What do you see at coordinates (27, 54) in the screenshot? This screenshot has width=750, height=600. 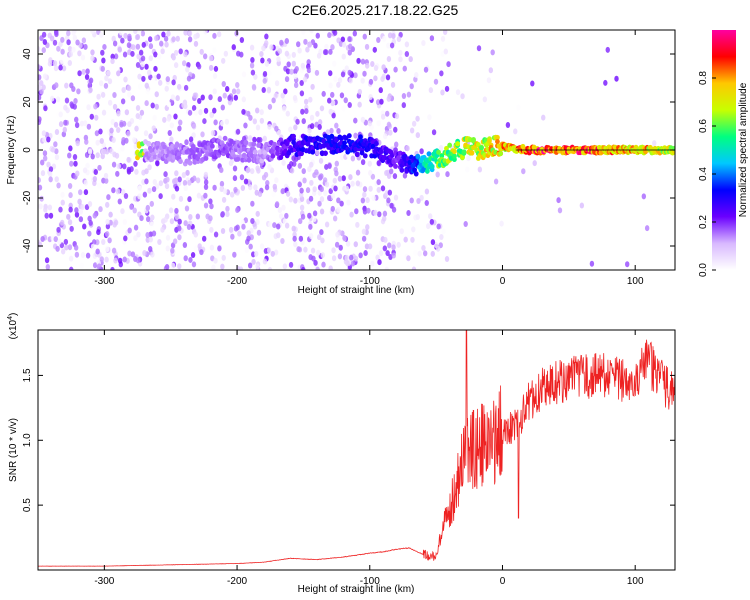 I see `spectrogram-y-tick-label: 40` at bounding box center [27, 54].